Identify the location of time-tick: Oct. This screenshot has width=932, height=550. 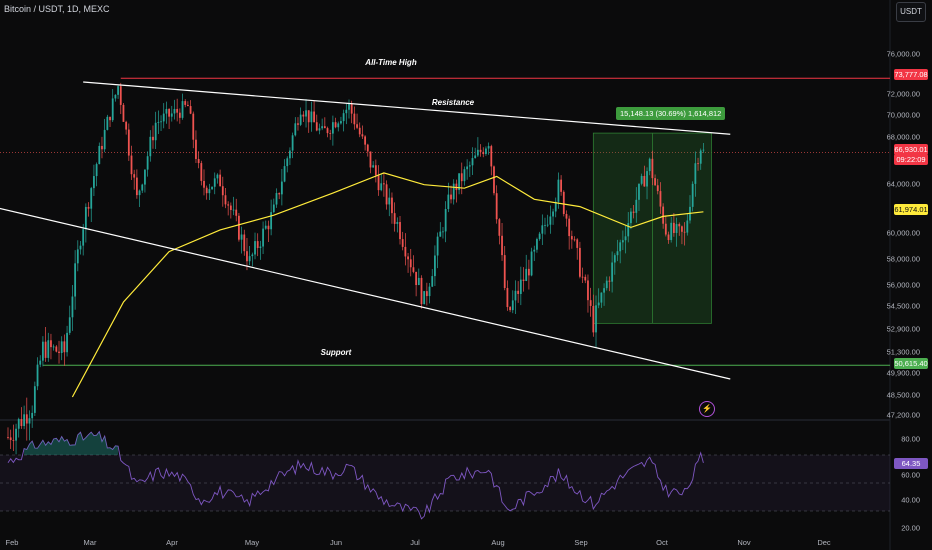
(662, 542).